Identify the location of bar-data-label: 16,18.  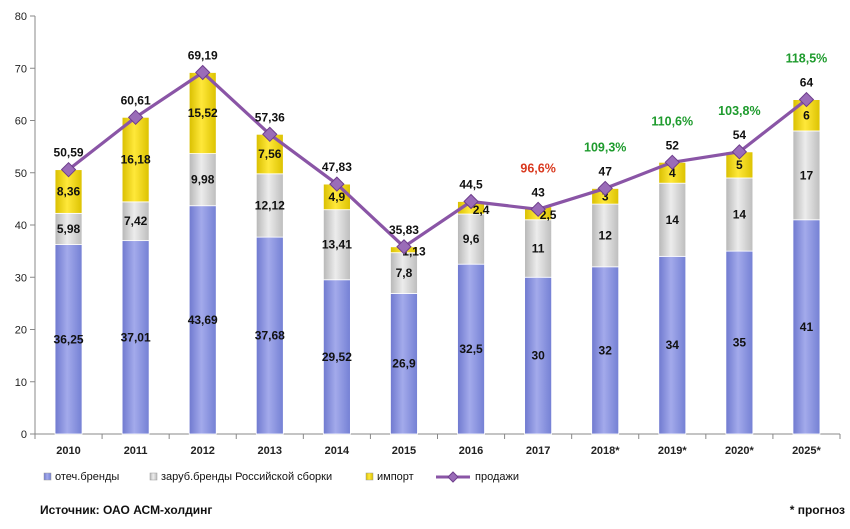
(136, 160).